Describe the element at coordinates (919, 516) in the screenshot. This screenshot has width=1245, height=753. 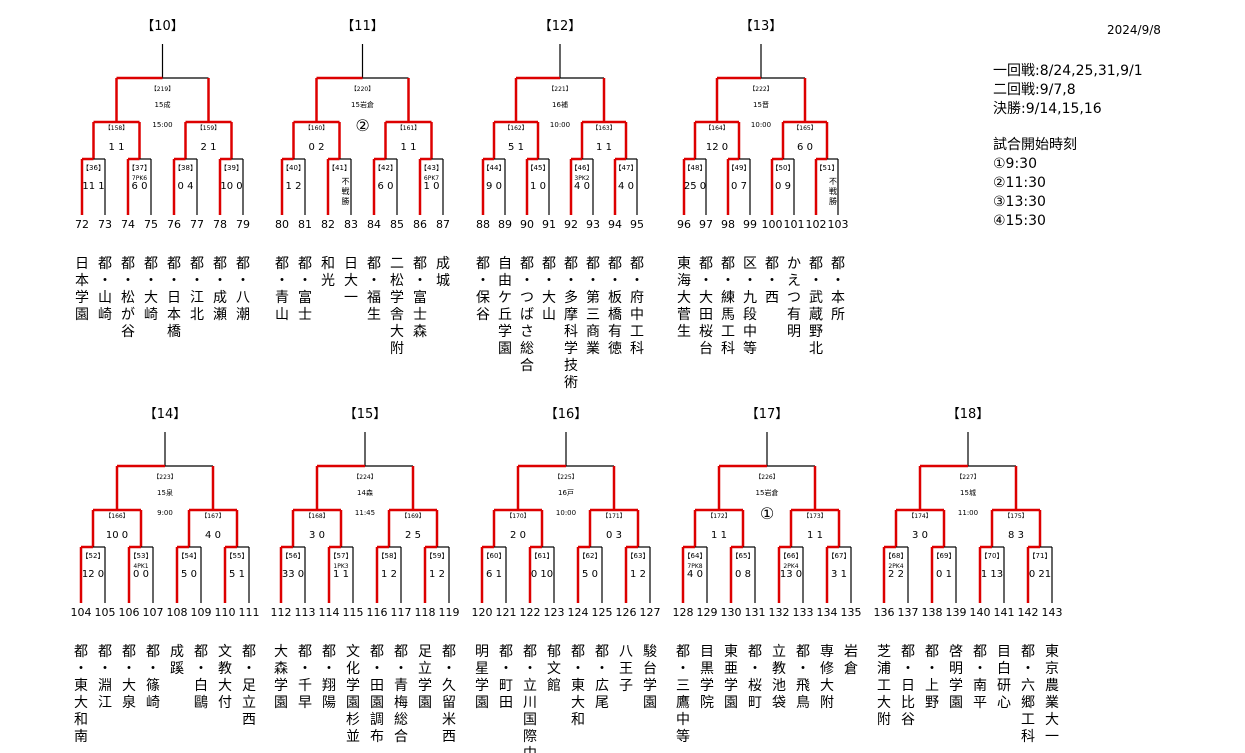
I see `semi-match-number: 【174】` at that location.